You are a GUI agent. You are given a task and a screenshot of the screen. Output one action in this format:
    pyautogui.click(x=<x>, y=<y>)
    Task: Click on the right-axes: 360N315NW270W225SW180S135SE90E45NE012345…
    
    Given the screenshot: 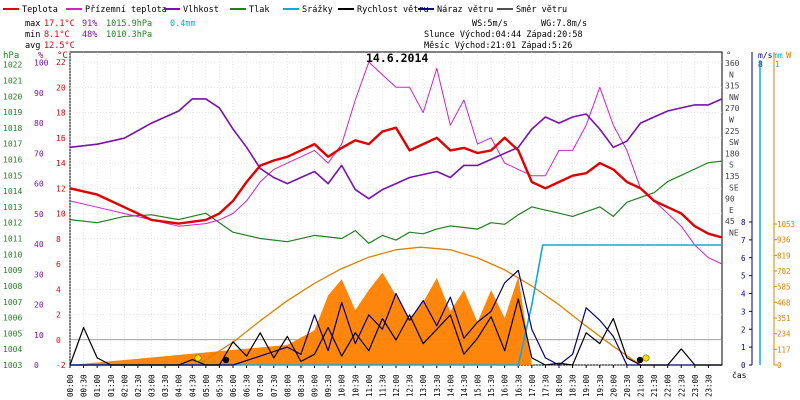 What is the action you would take?
    pyautogui.click(x=760, y=214)
    